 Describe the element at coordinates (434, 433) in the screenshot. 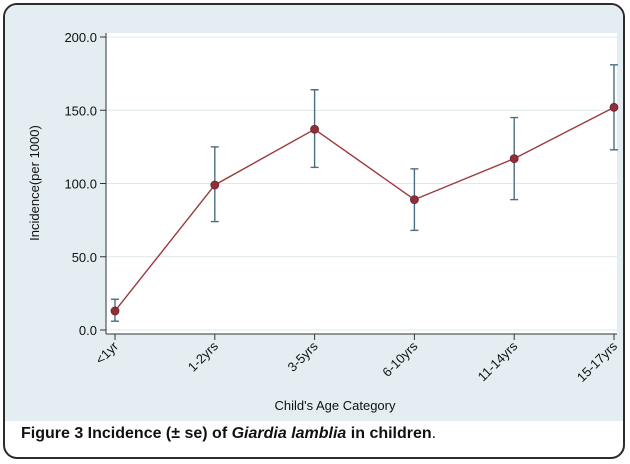

I see `caption-end: .` at that location.